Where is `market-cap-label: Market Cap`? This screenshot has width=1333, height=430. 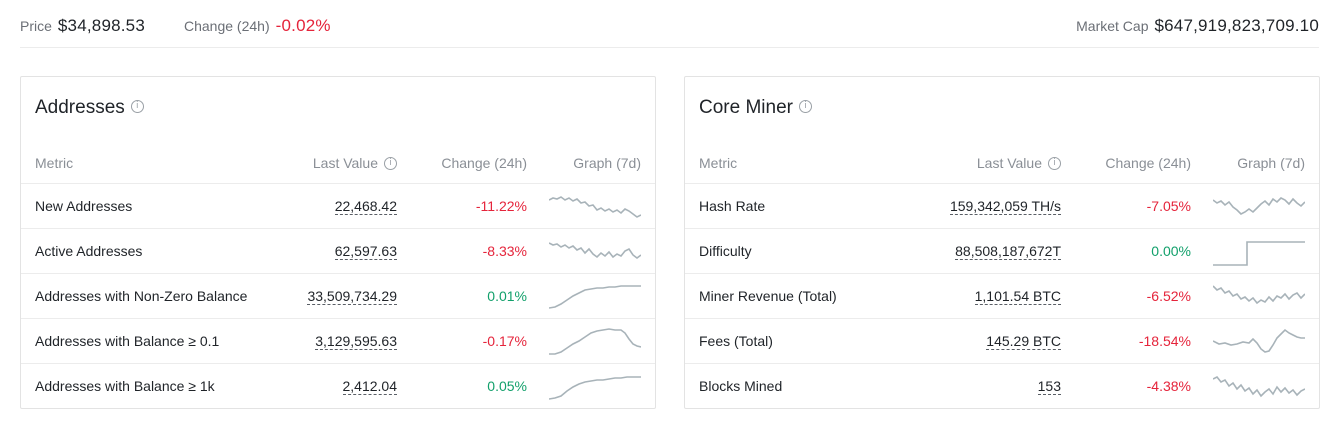
market-cap-label: Market Cap is located at coordinates (1112, 26).